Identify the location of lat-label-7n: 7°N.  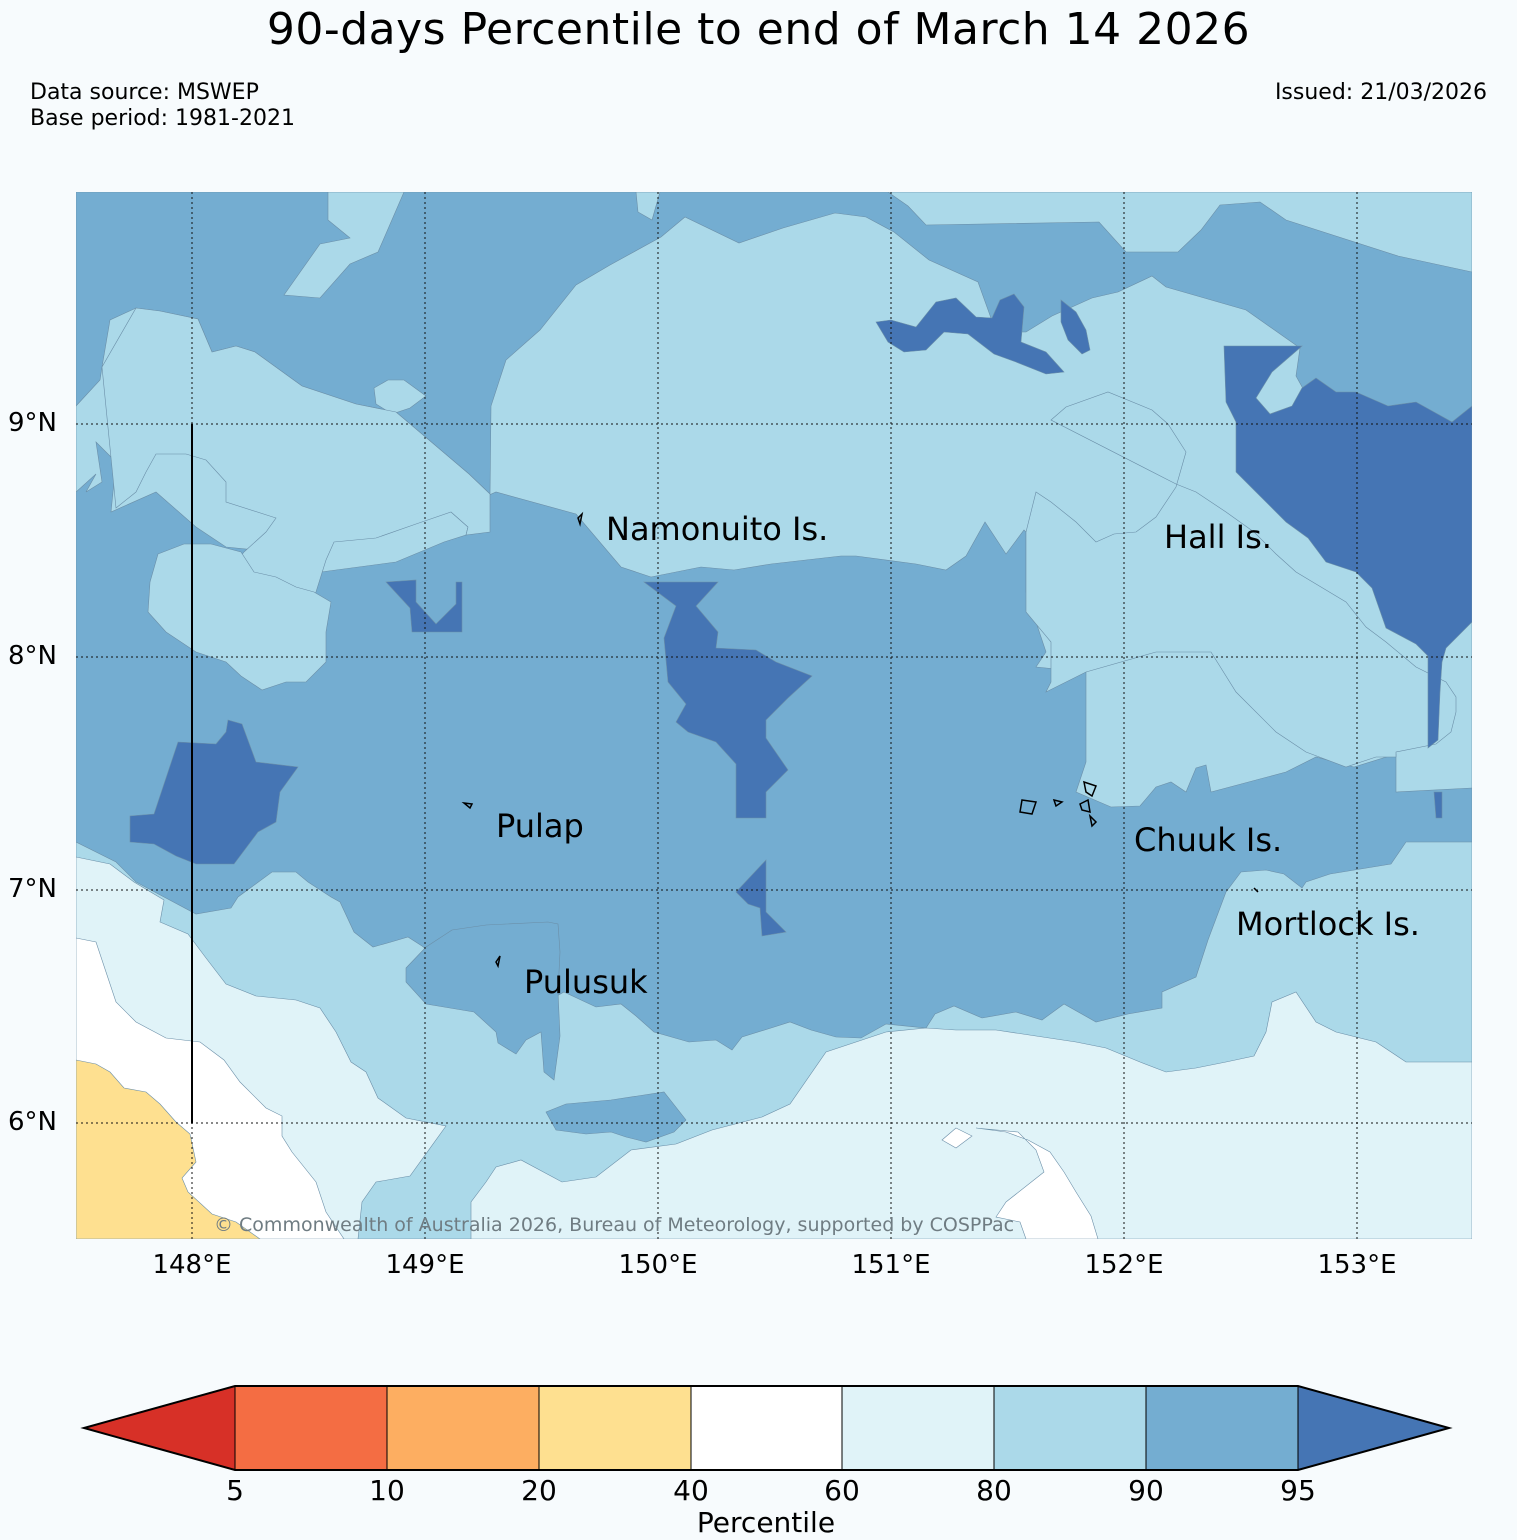
(32, 889).